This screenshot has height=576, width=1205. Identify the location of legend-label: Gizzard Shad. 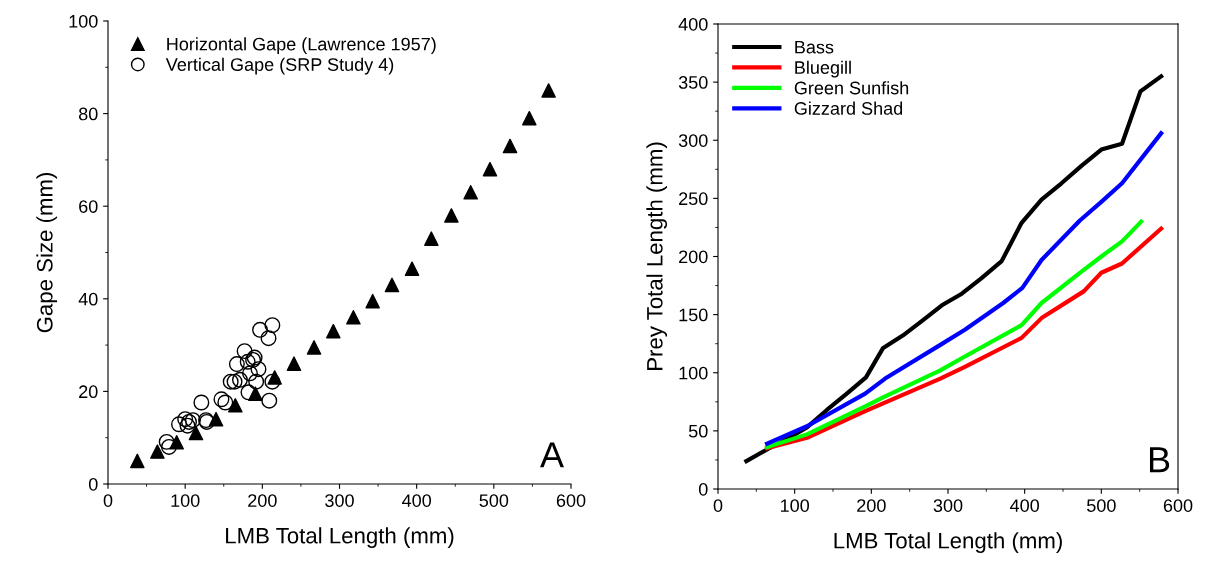
(848, 108).